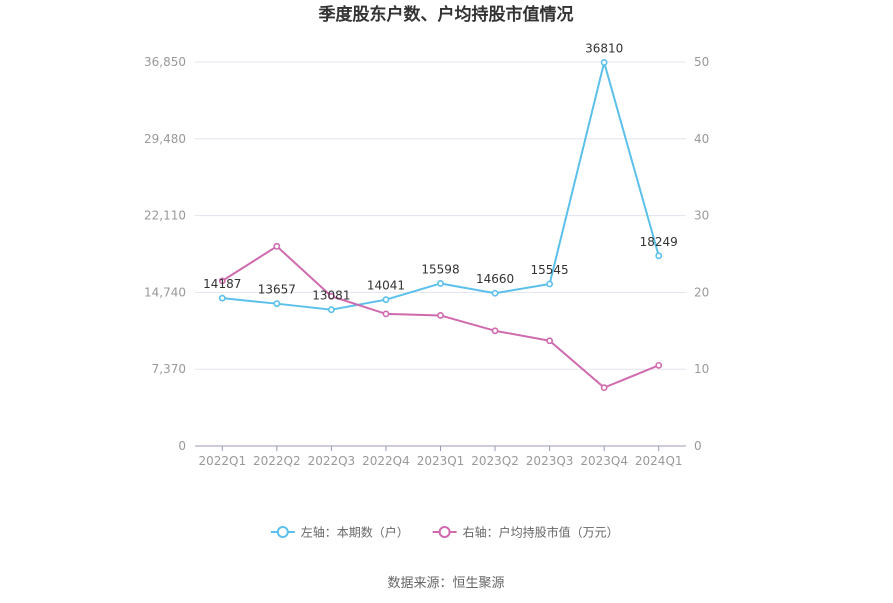 This screenshot has height=603, width=893. What do you see at coordinates (659, 242) in the screenshot?
I see `data-label: 18249` at bounding box center [659, 242].